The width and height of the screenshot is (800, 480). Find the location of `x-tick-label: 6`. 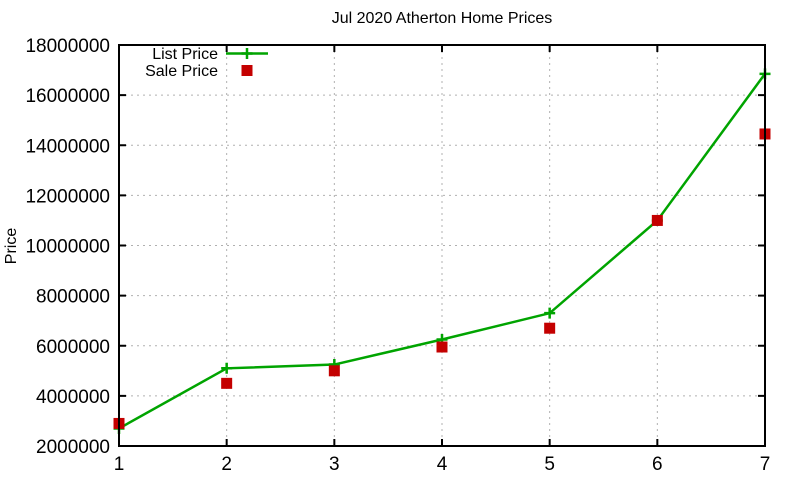

x-tick-label: 6 is located at coordinates (657, 464).